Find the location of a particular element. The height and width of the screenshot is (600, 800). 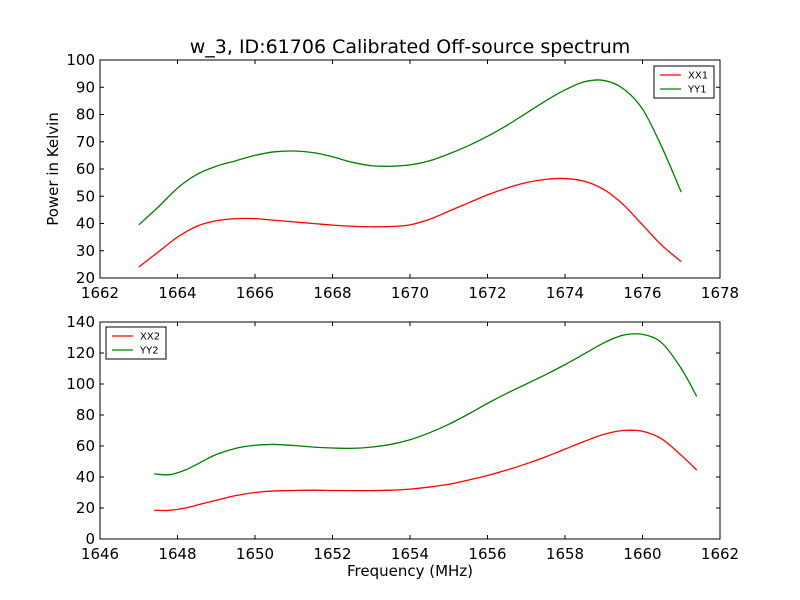

legend-label-xx1: XX1 is located at coordinates (698, 76).